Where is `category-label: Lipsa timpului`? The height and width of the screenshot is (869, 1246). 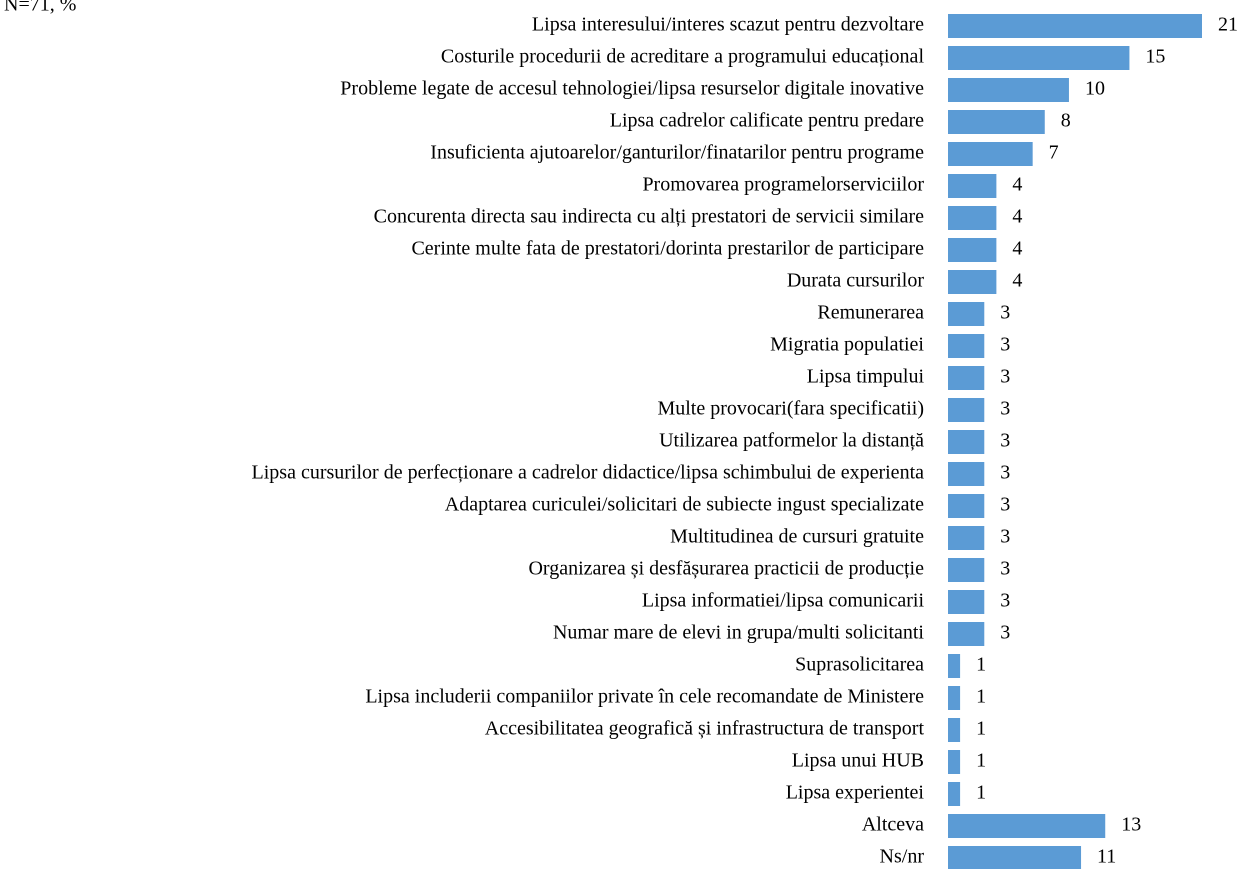 category-label: Lipsa timpului is located at coordinates (866, 377).